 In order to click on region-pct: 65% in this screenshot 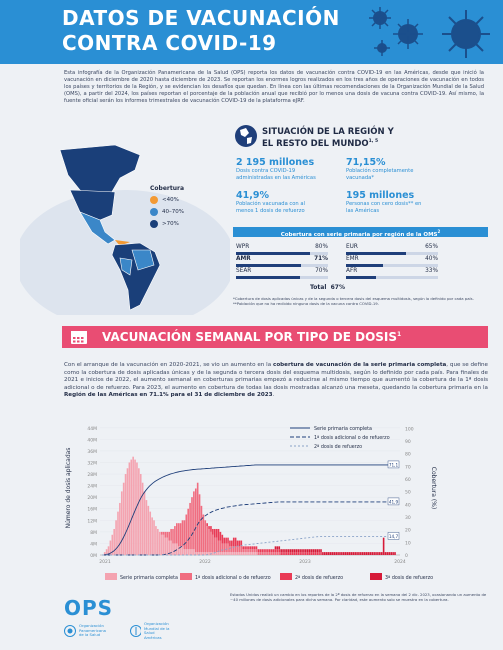, I will do `click(431, 247)`.